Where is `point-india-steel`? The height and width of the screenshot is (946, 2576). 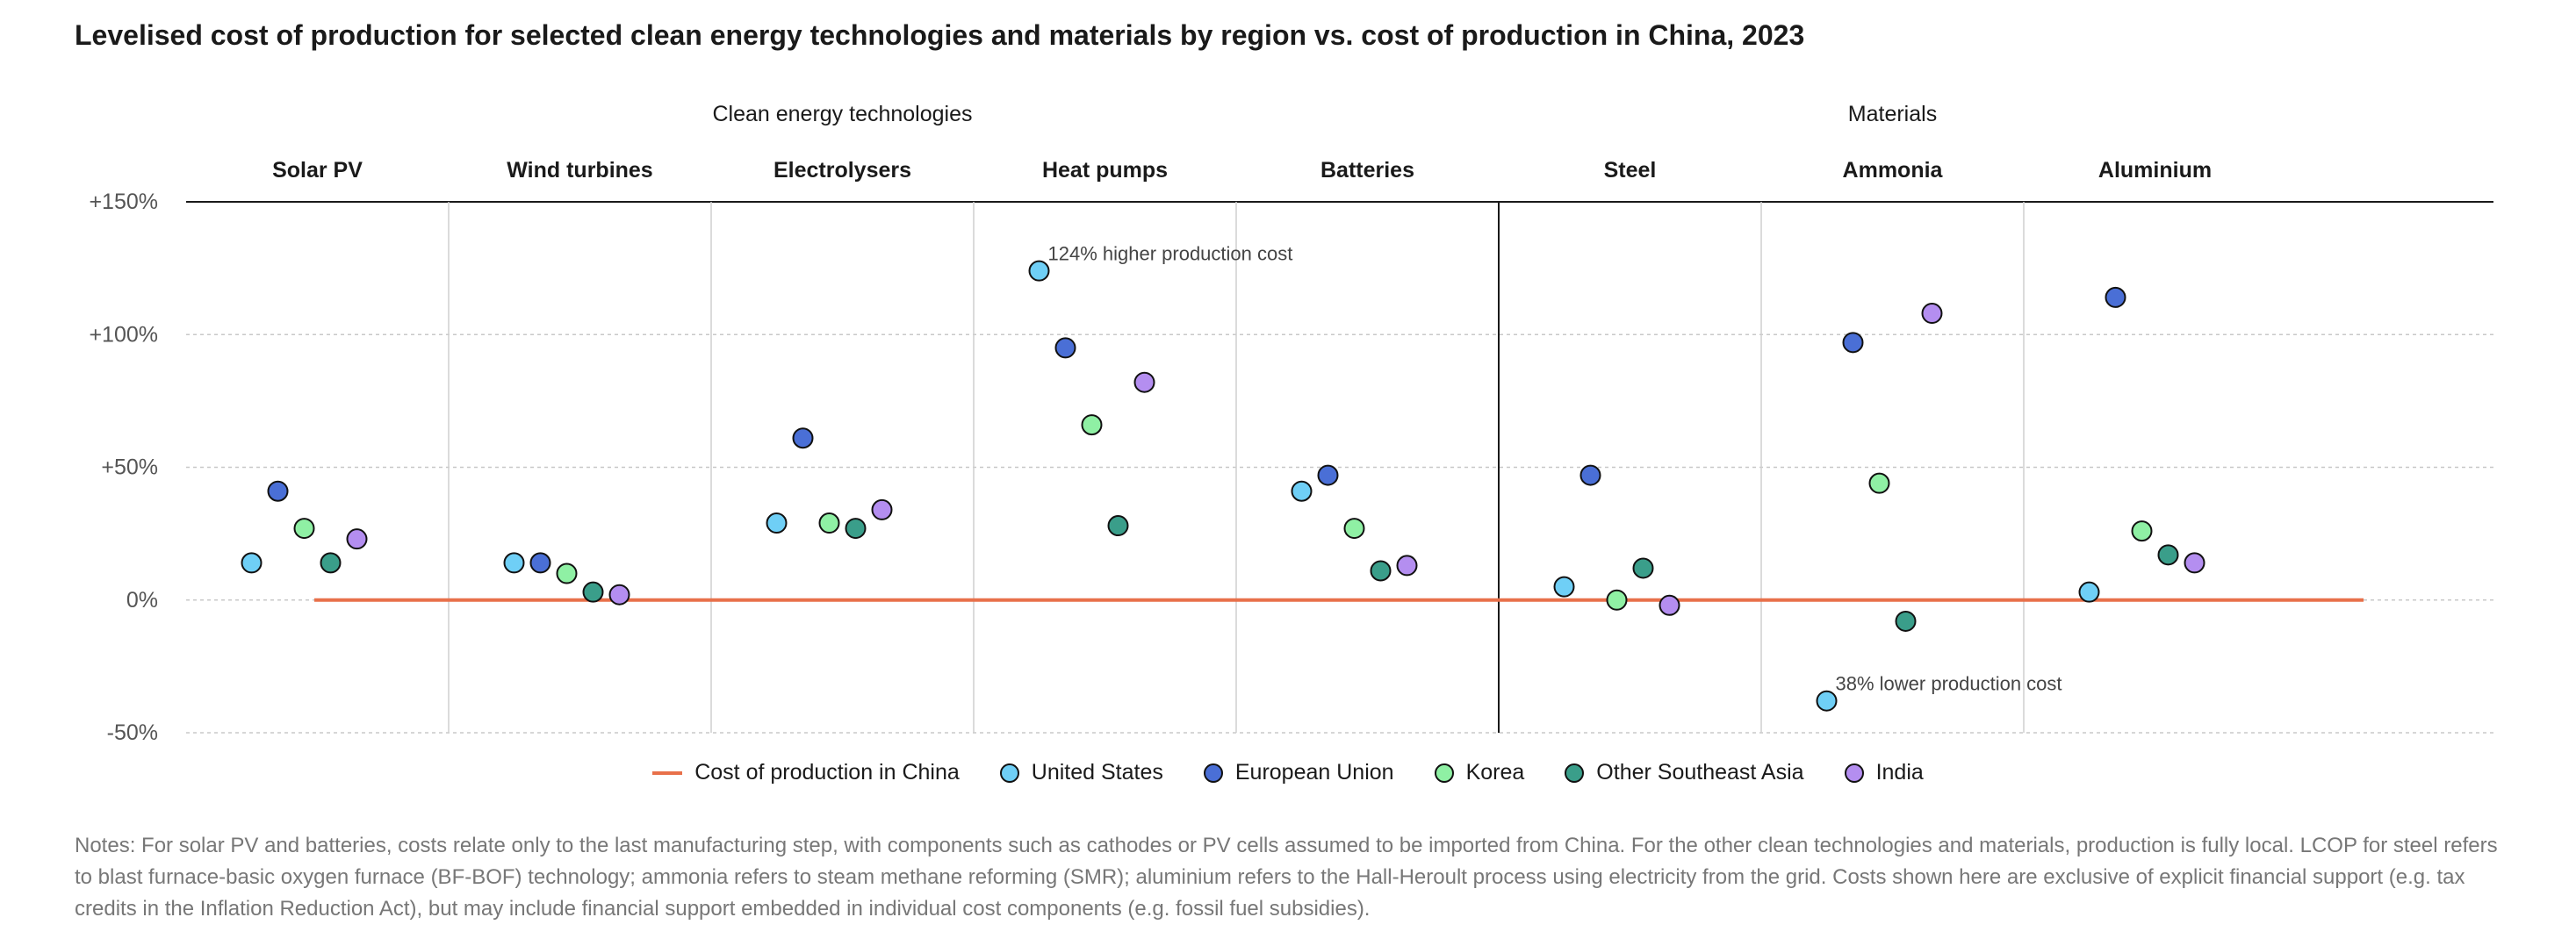
point-india-steel is located at coordinates (1669, 605).